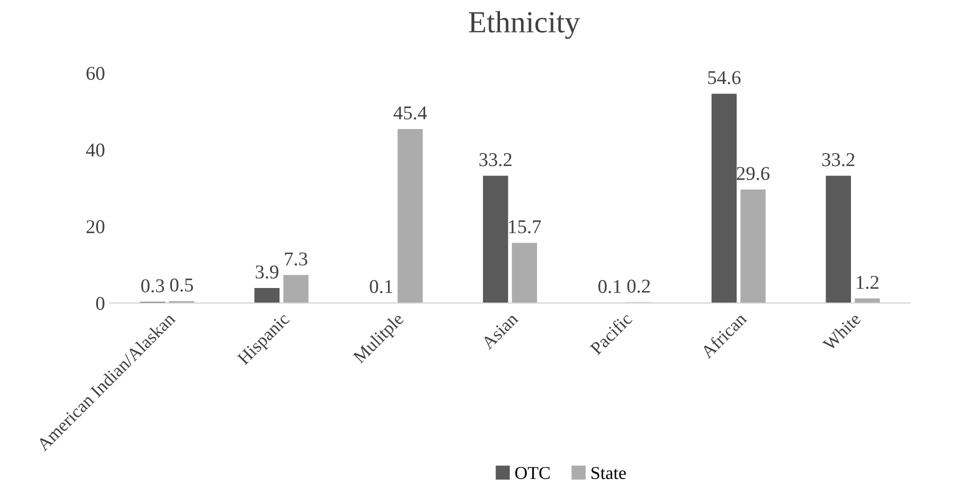 Image resolution: width=968 pixels, height=499 pixels. Describe the element at coordinates (267, 272) in the screenshot. I see `data-label: 3.9` at that location.